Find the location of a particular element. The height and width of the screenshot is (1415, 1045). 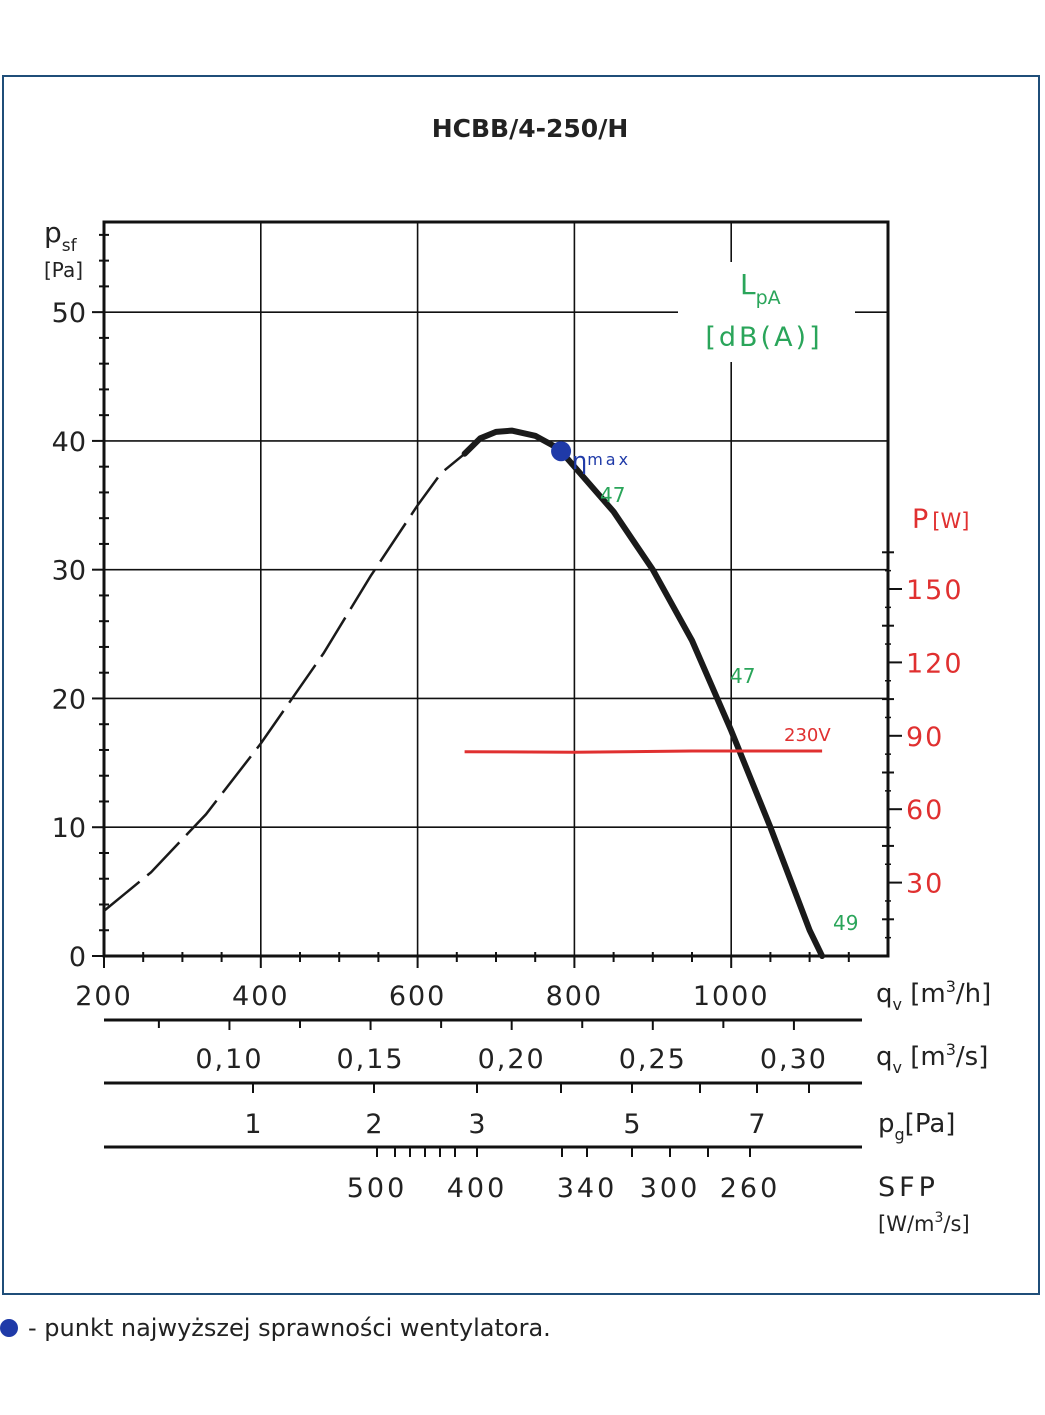

label-backdrop is located at coordinates (762, 312).